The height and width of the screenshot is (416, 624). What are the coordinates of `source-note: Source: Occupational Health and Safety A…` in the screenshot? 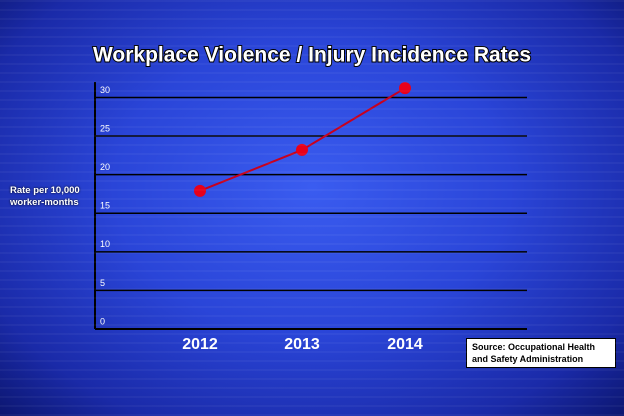 It's located at (541, 353).